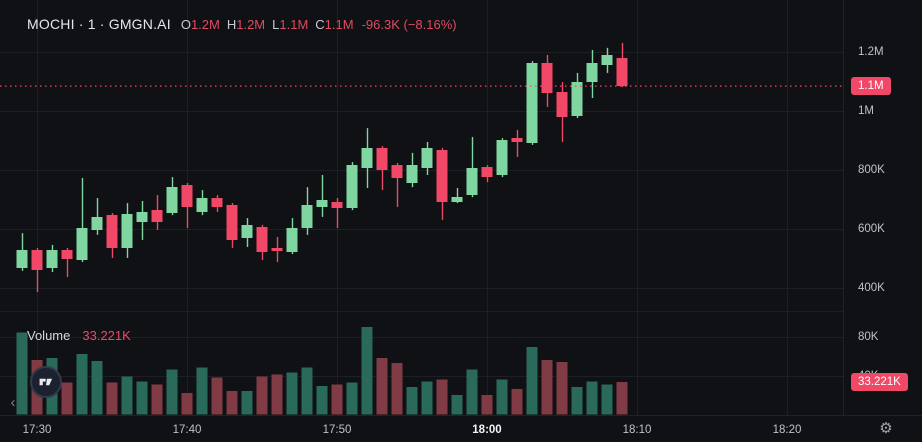  Describe the element at coordinates (106, 335) in the screenshot. I see `volume-value: 33.221K` at that location.